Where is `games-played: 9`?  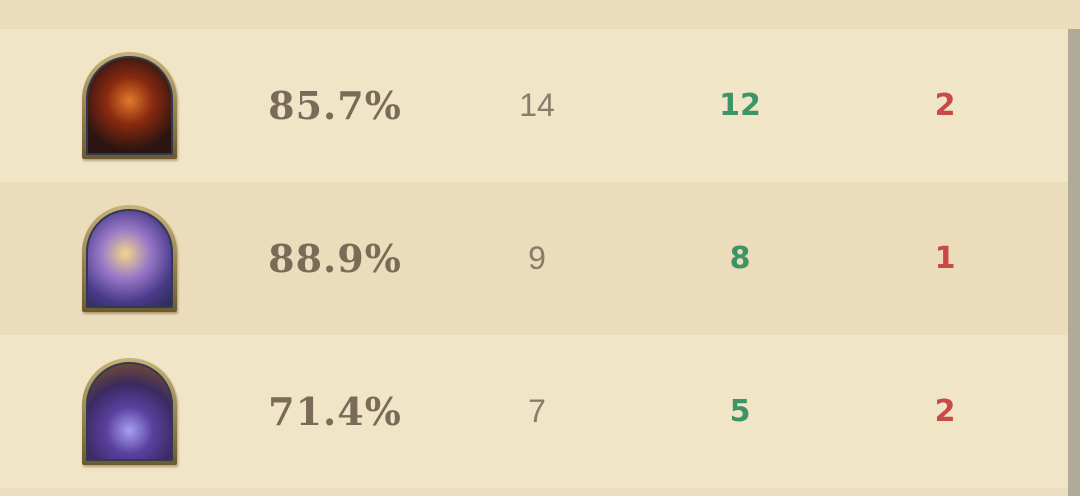 games-played: 9 is located at coordinates (537, 258).